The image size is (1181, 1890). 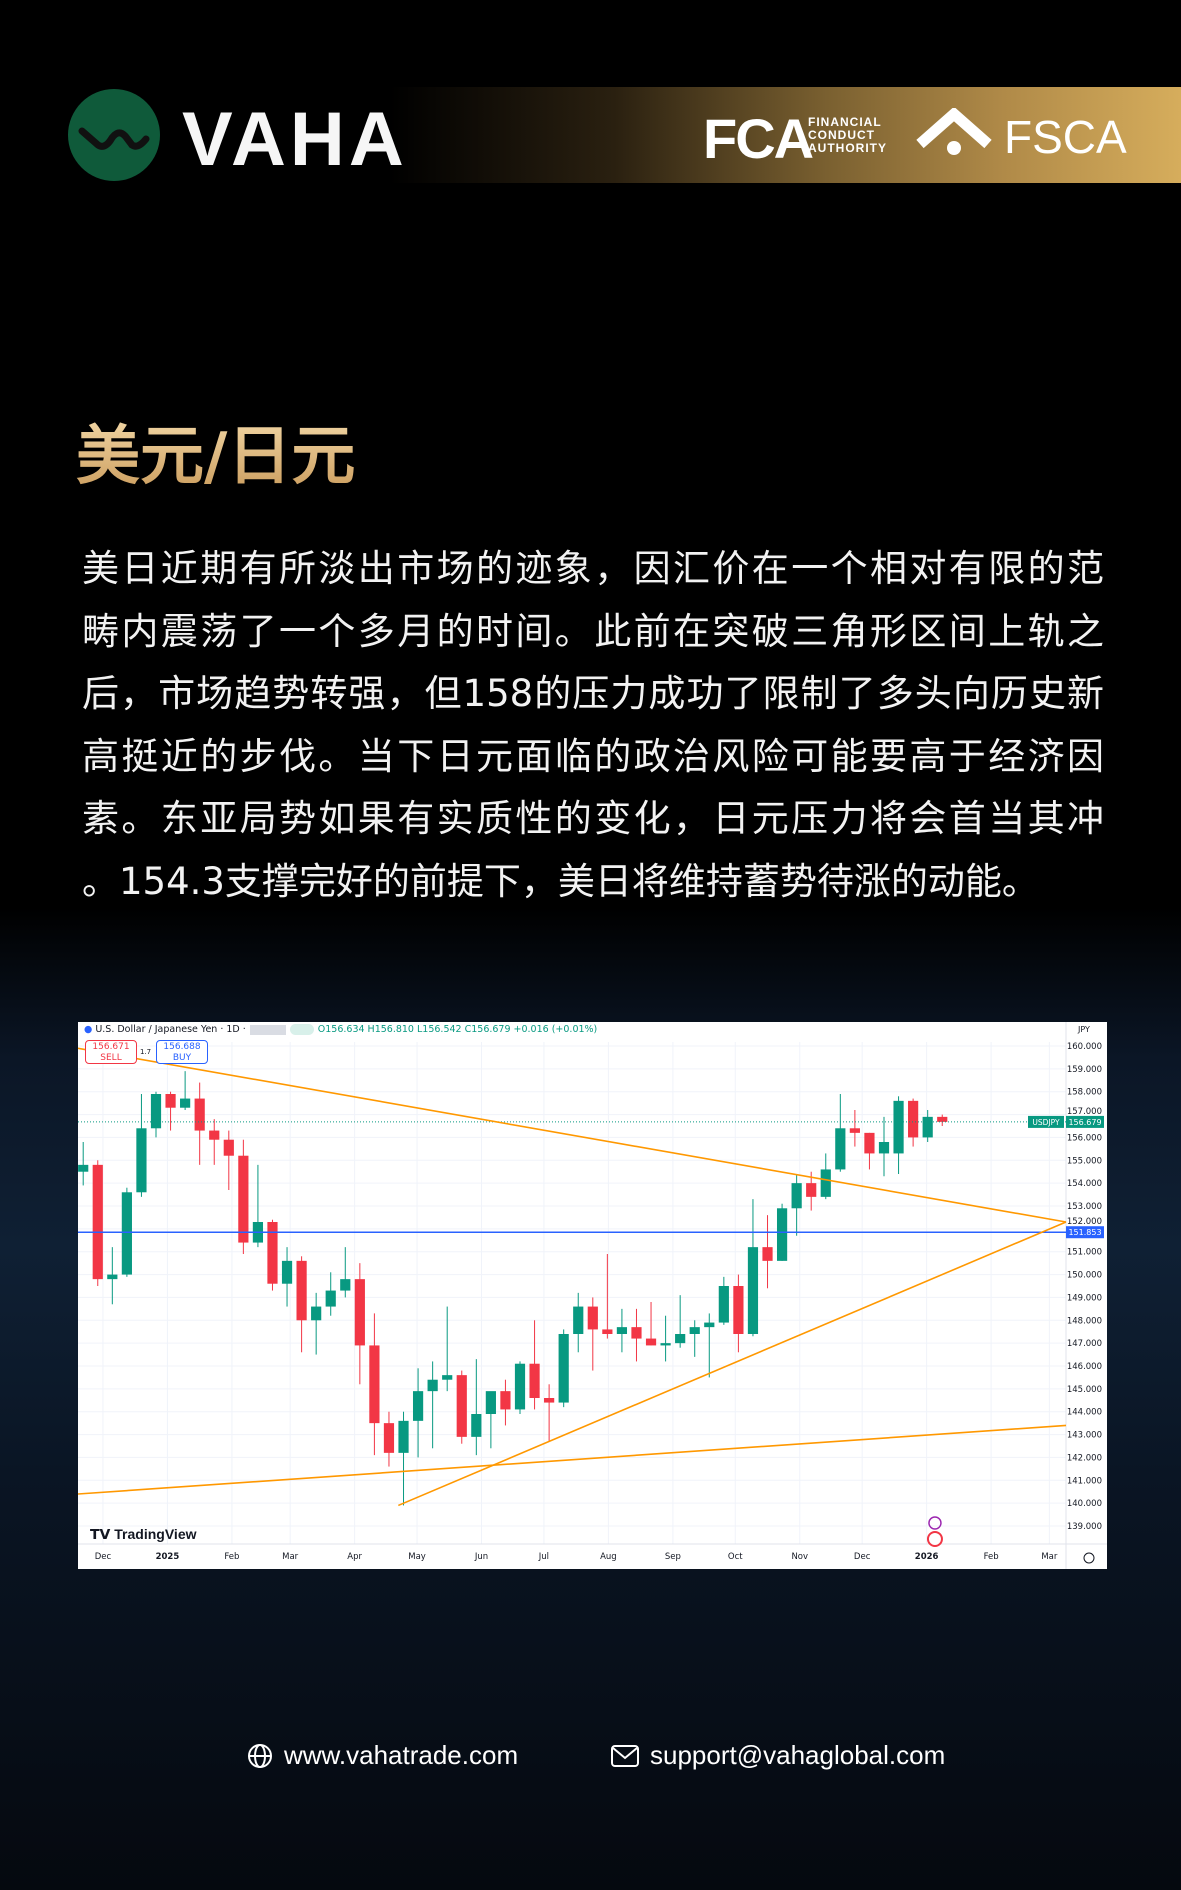 I want to click on website-text: www.vahatrade.com, so click(x=401, y=1755).